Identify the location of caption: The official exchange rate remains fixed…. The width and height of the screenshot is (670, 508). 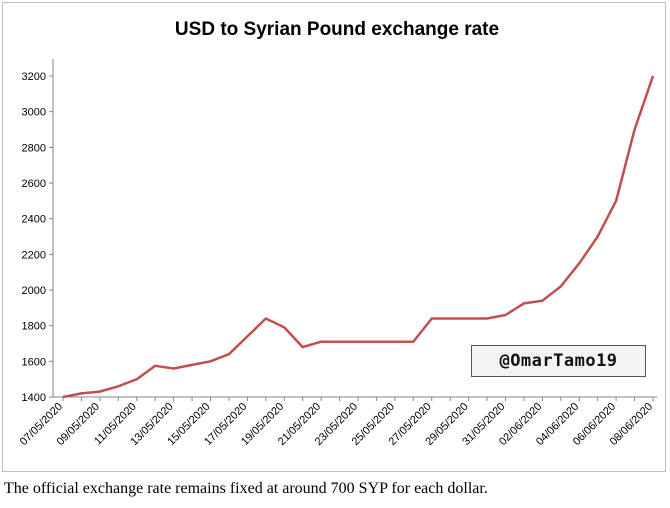
(246, 488).